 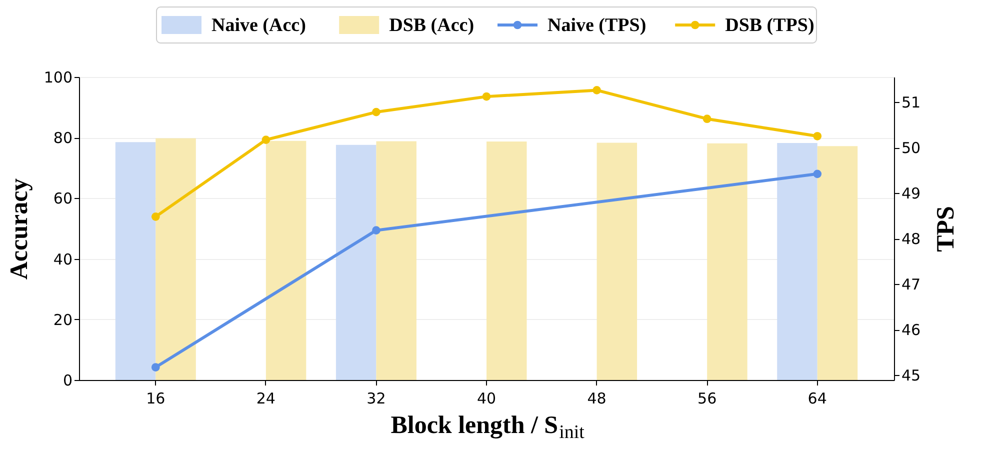 I want to click on y-tick-label: 0, so click(x=67, y=381).